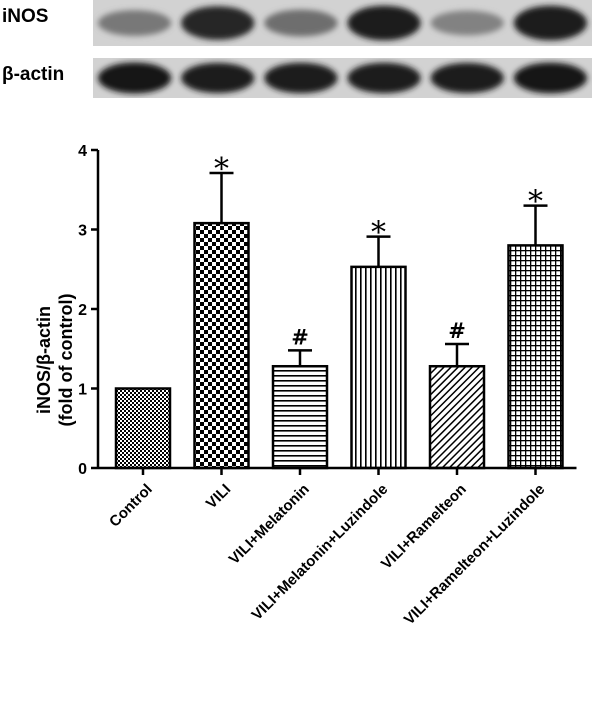 The image size is (597, 706). I want to click on y-tick-label: 2, so click(82, 310).